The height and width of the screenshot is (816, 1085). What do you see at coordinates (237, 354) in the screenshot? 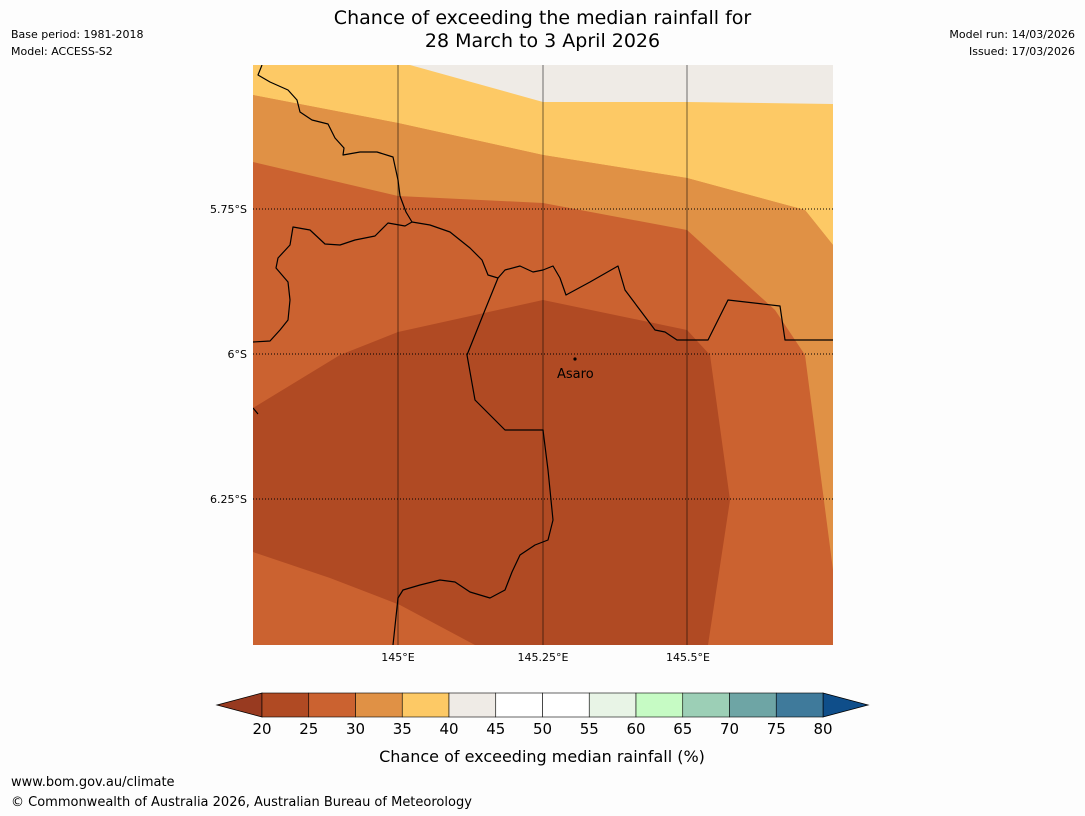
I see `lat-label-6: 6°S` at bounding box center [237, 354].